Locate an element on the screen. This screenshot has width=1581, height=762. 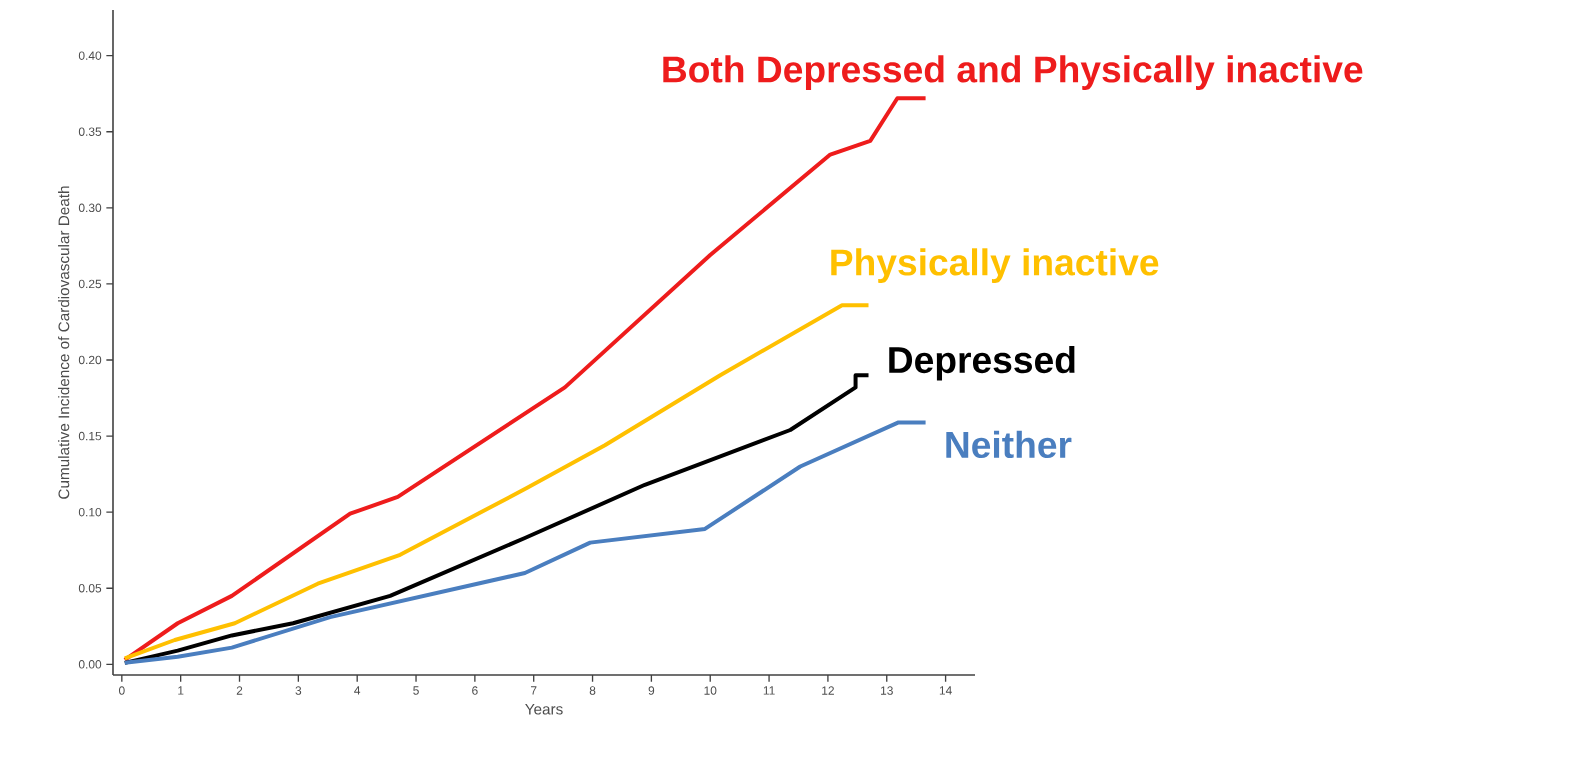
y-tick-label: 0.20 is located at coordinates (90, 360).